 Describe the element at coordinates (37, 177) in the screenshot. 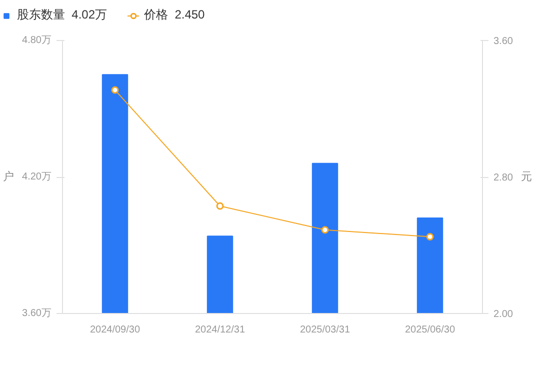

I see `y-tick-label: 4.20万` at that location.